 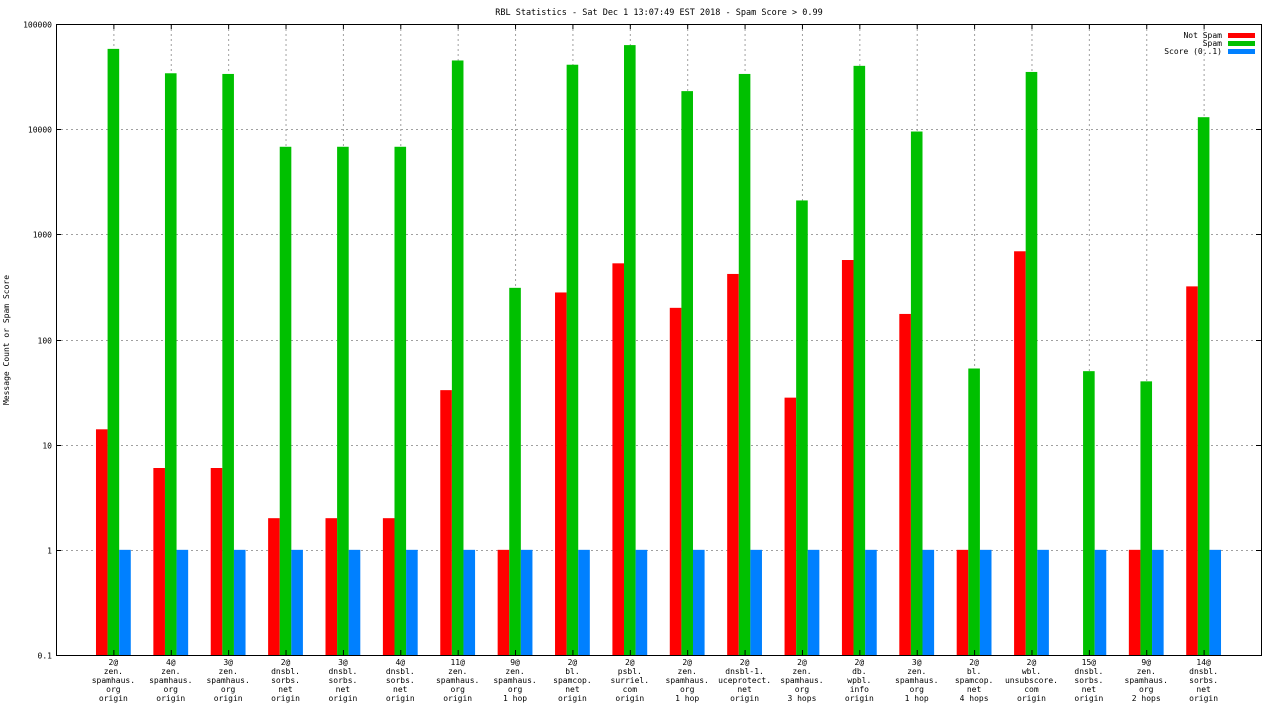 I want to click on x-tick-label: 9@ zen. spamhaus. org 1 hop, so click(x=514, y=680).